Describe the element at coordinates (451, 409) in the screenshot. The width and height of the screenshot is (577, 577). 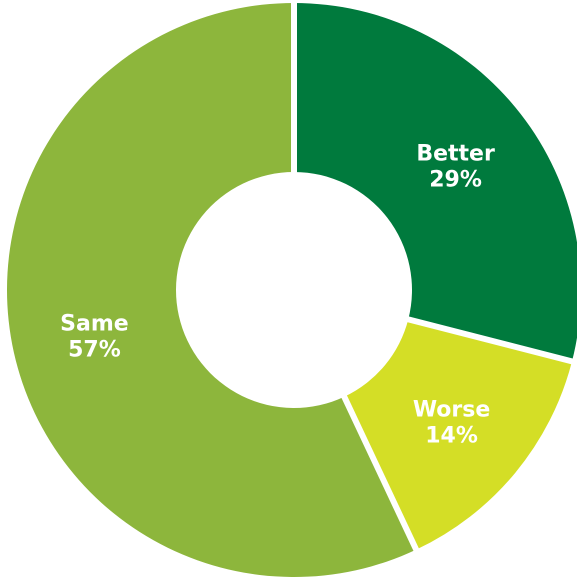
I see `slice-name-worse: Worse` at that location.